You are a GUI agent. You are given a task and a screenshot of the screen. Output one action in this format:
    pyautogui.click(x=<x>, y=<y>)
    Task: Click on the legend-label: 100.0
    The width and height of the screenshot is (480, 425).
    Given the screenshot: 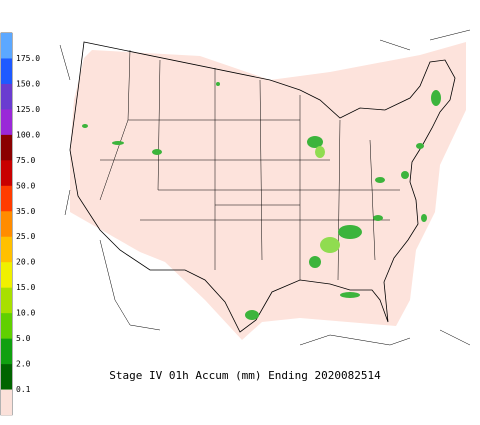 What is the action you would take?
    pyautogui.click(x=28, y=134)
    